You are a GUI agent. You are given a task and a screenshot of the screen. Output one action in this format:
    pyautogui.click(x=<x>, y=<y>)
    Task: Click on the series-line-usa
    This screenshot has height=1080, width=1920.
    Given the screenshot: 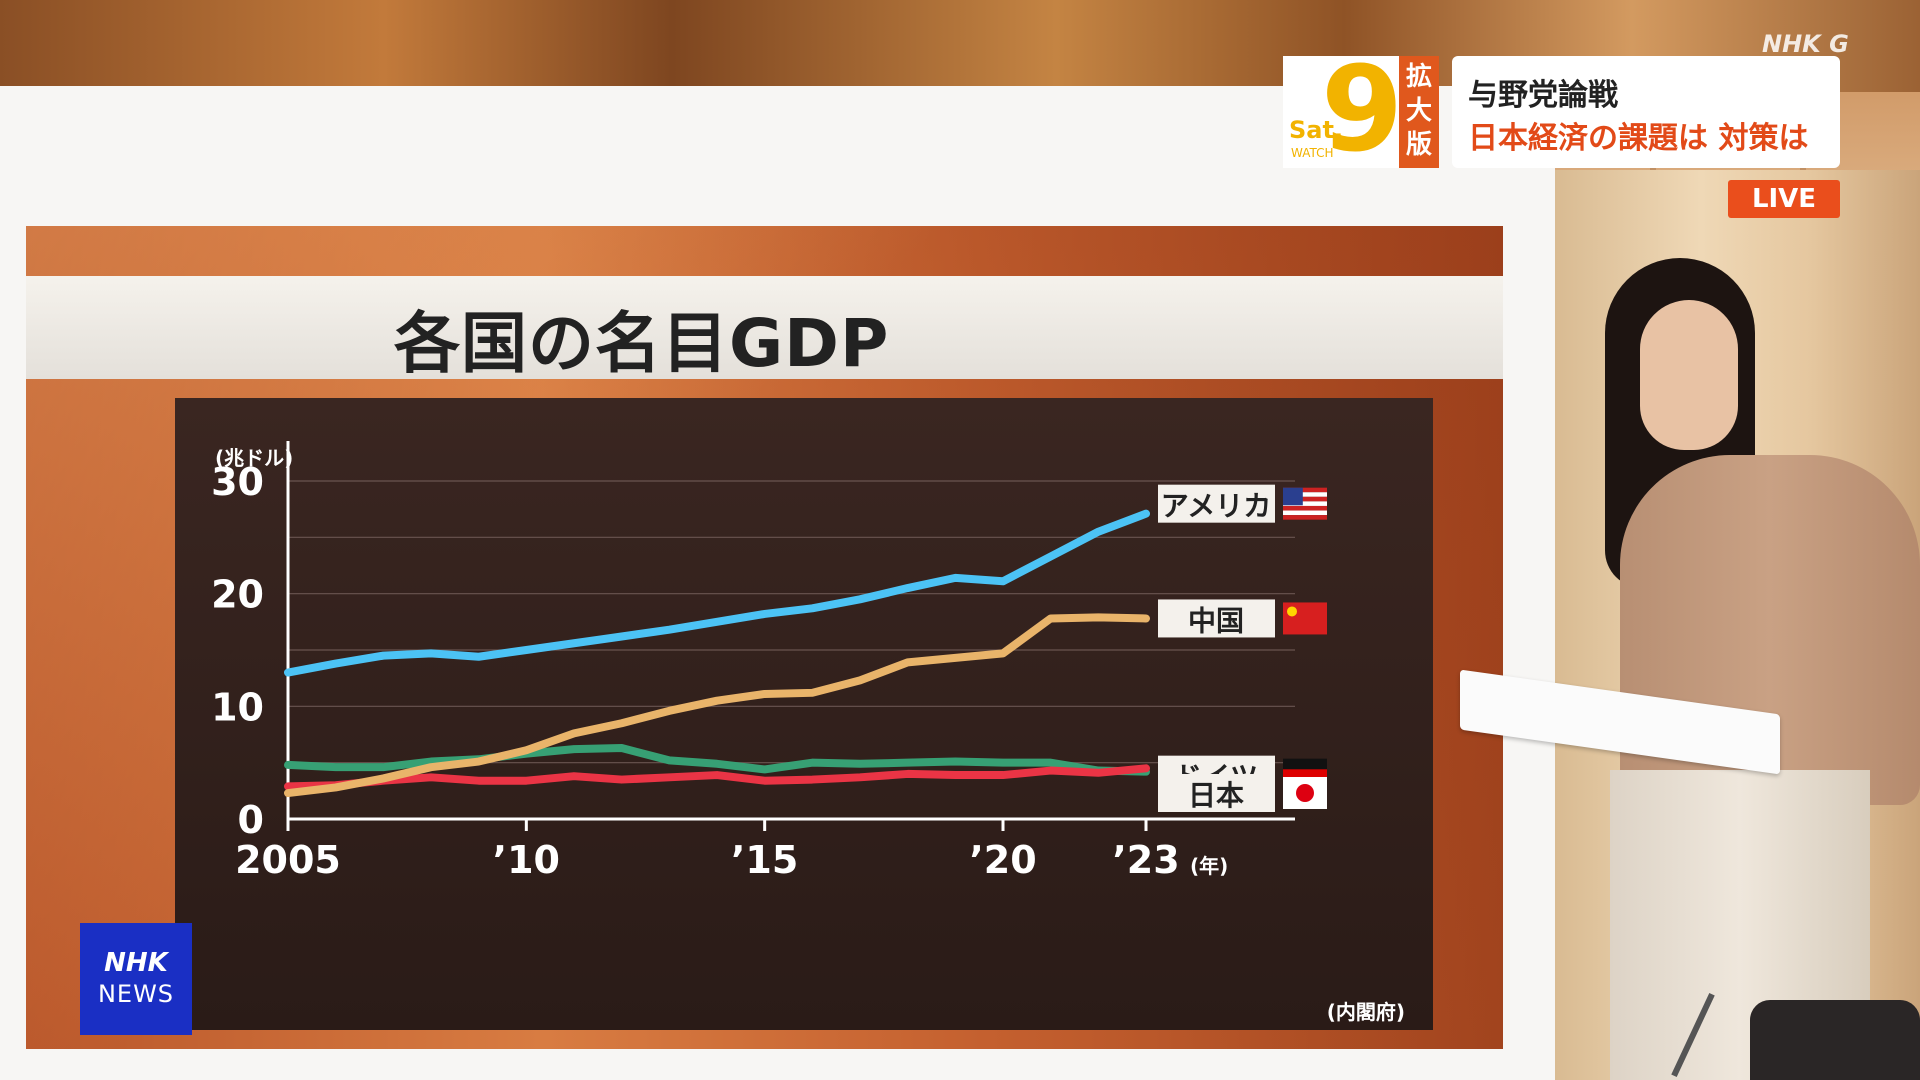 What is the action you would take?
    pyautogui.click(x=717, y=593)
    